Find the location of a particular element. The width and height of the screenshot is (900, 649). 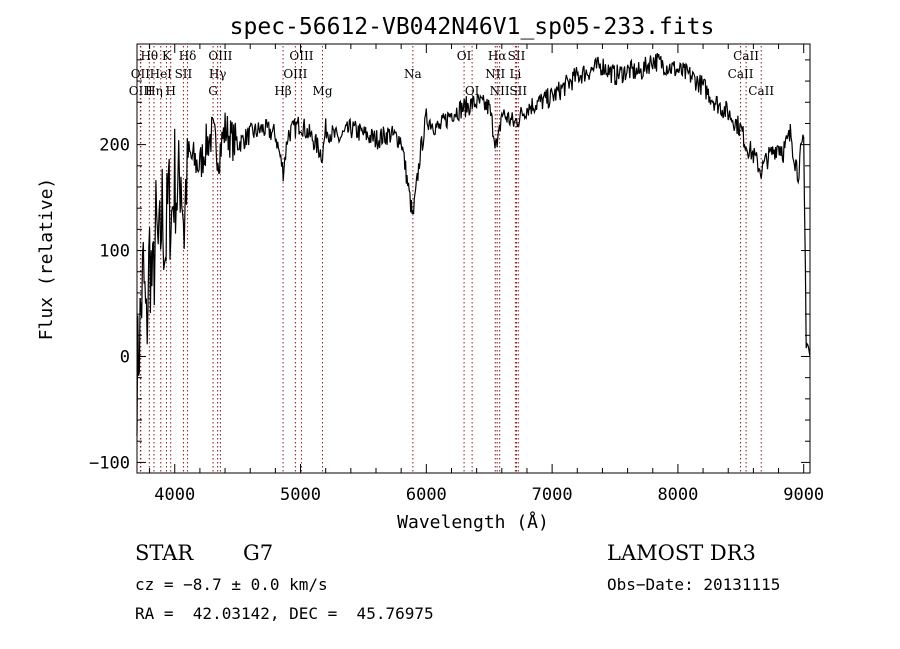

x-tick-label: 7000 is located at coordinates (552, 495).